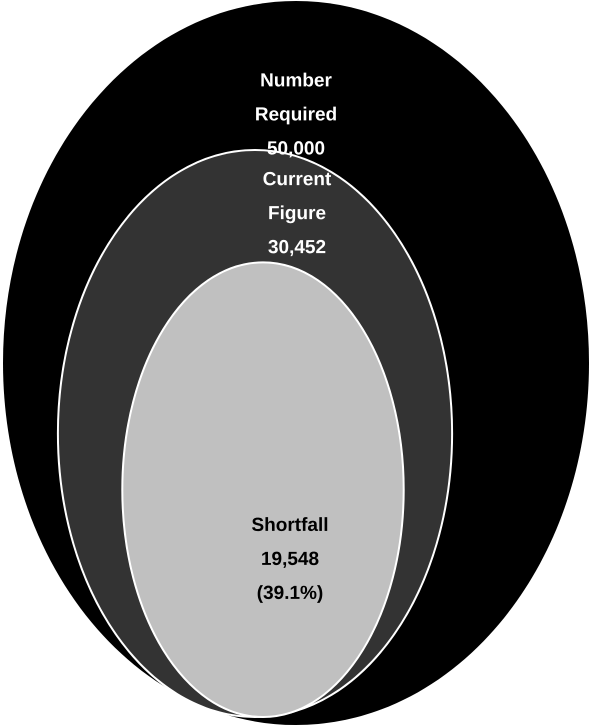  I want to click on category-label: Shortfall, so click(290, 524).